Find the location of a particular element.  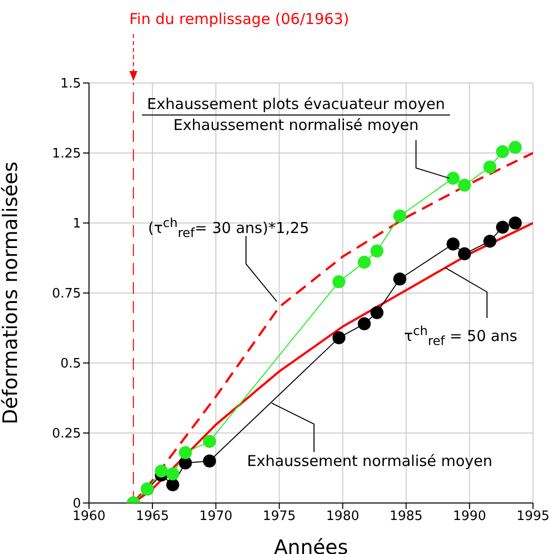

annotation: (τ$^{ch}$$_{ref}$= 30 ans)*1,25 is located at coordinates (229, 228).